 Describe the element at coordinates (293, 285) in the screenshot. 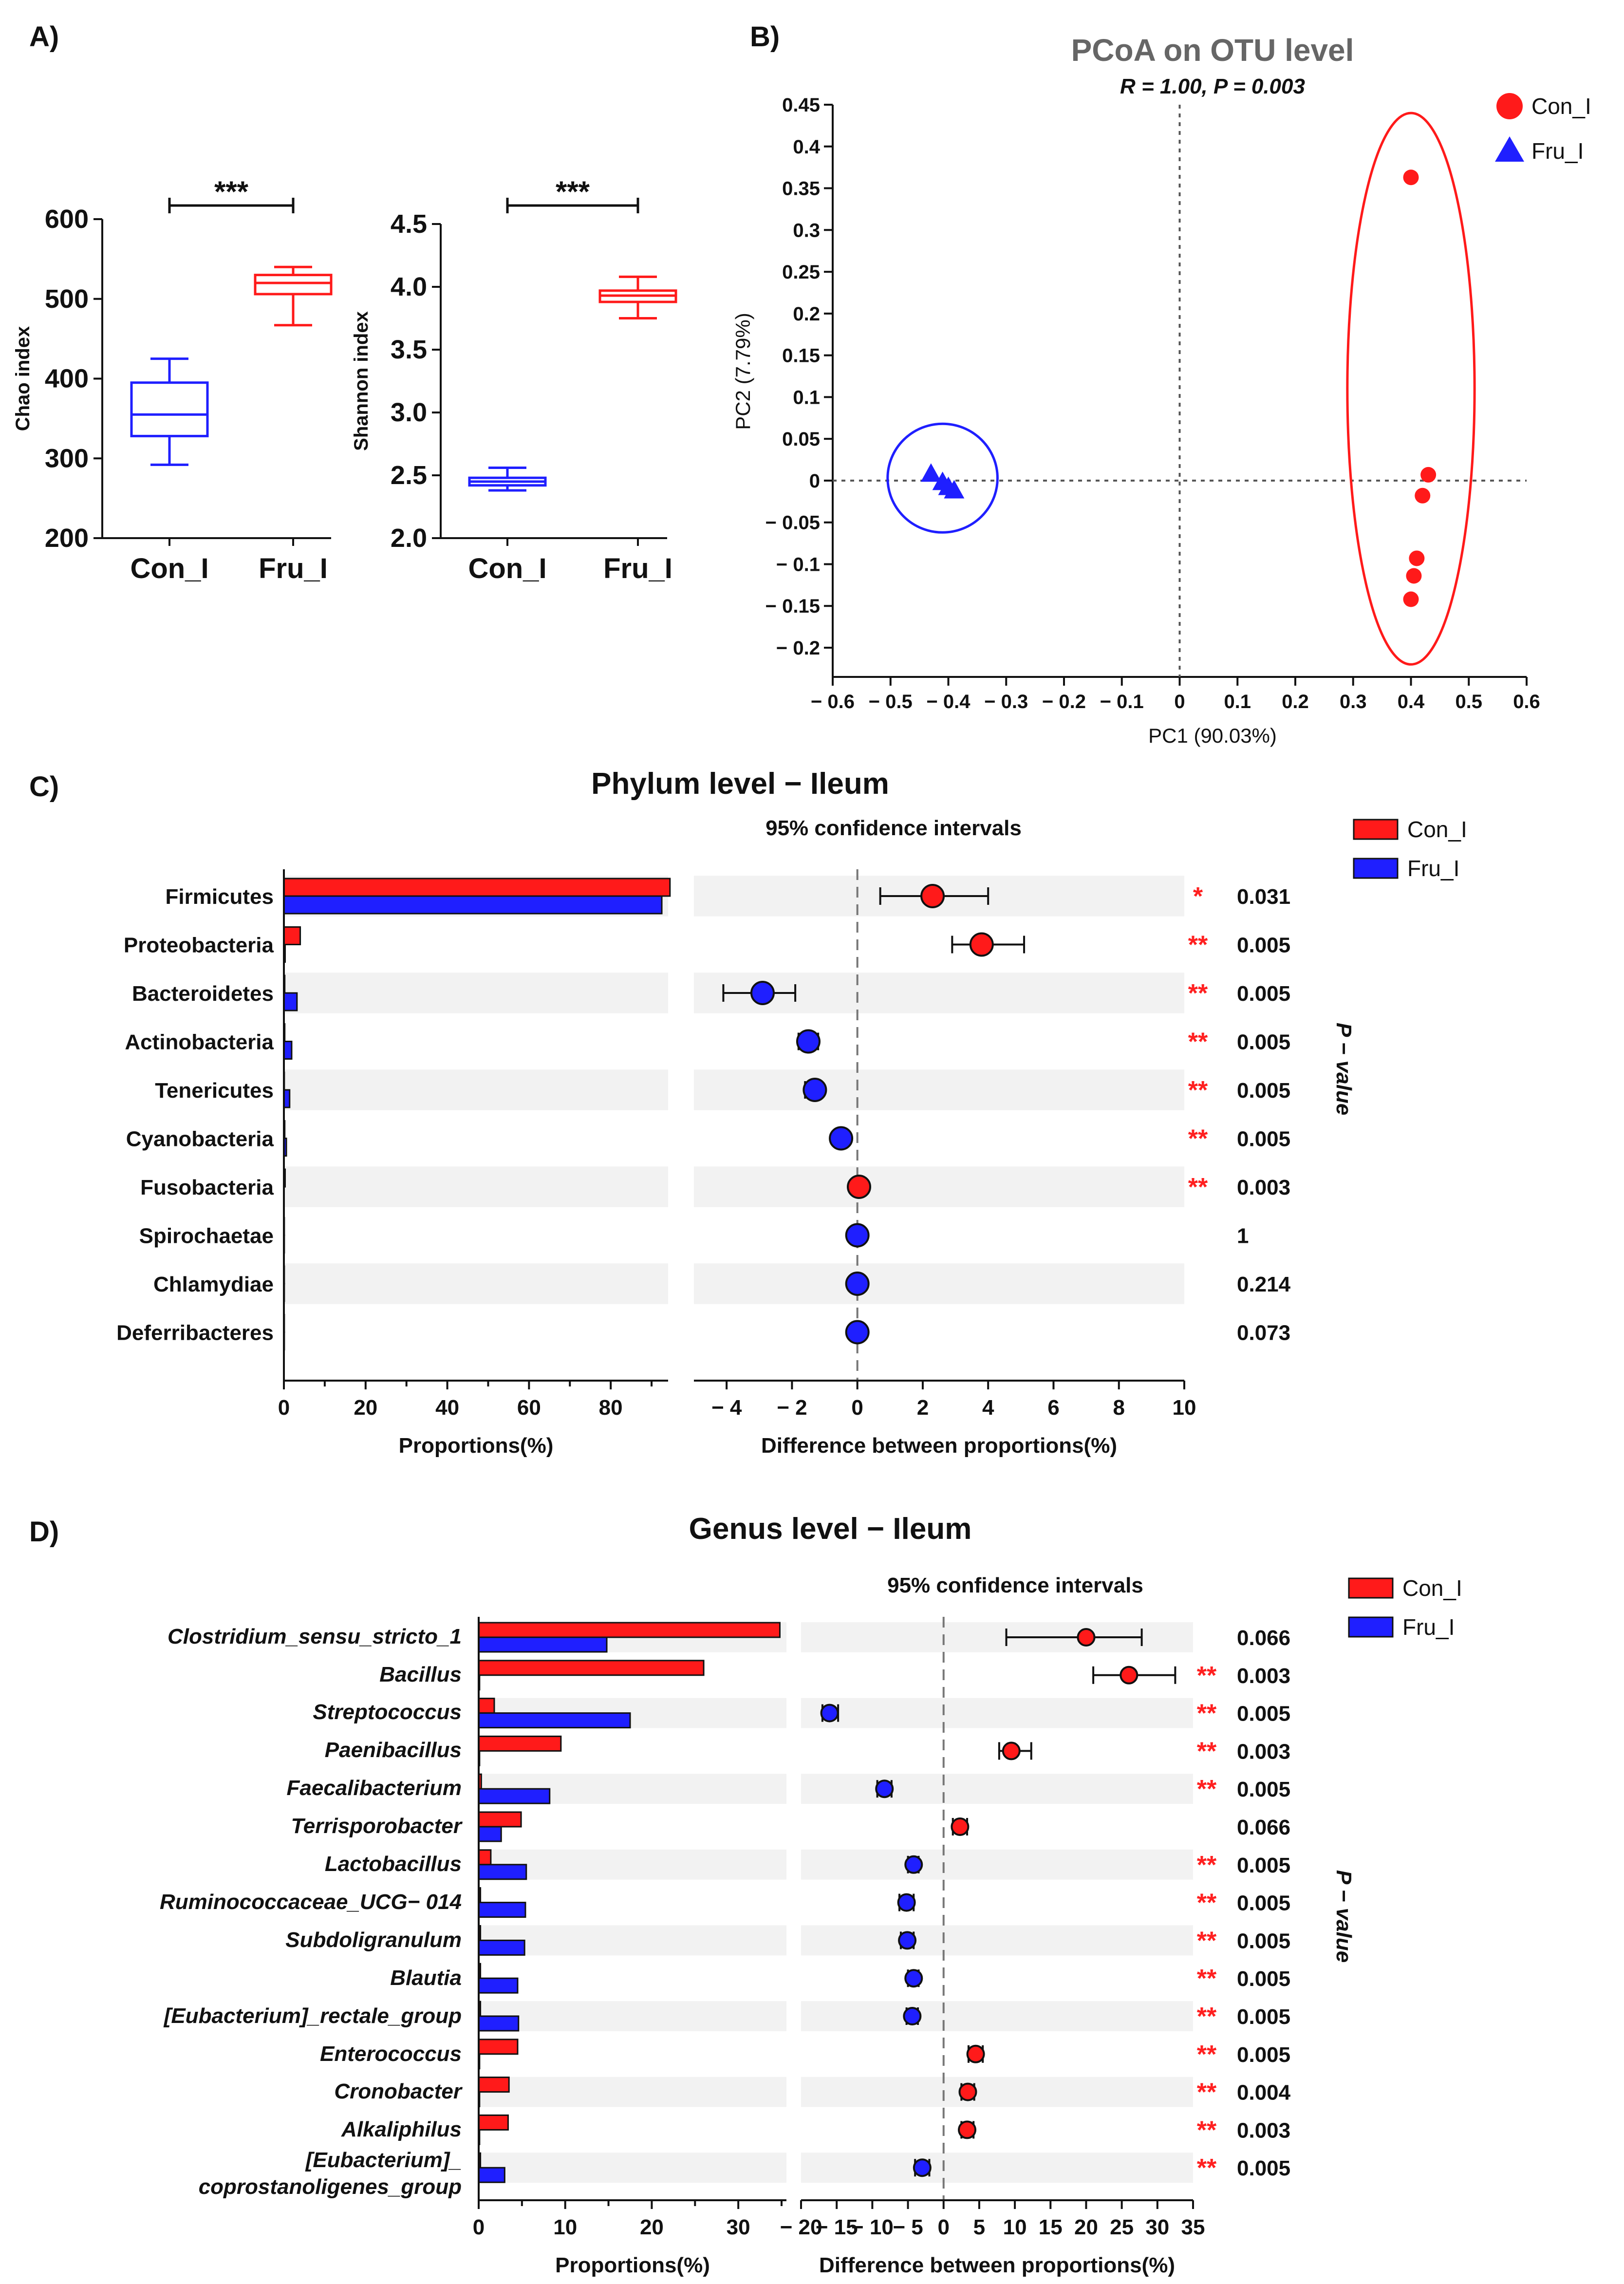

I see `box-Fru_I` at that location.